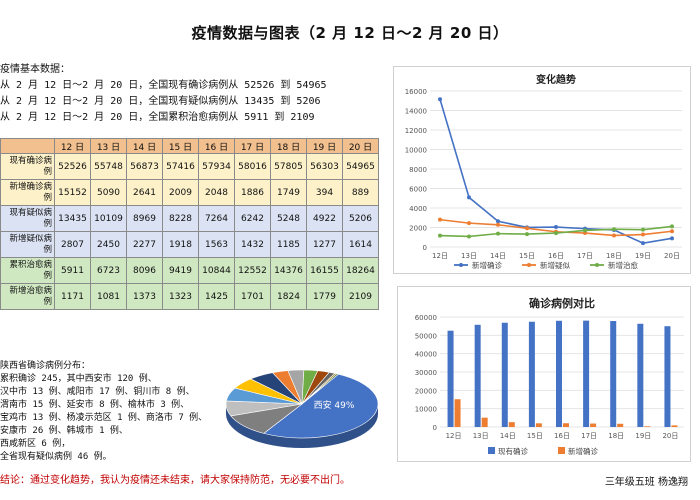 This screenshot has width=700, height=500. I want to click on table-cell: 10109, so click(108, 218).